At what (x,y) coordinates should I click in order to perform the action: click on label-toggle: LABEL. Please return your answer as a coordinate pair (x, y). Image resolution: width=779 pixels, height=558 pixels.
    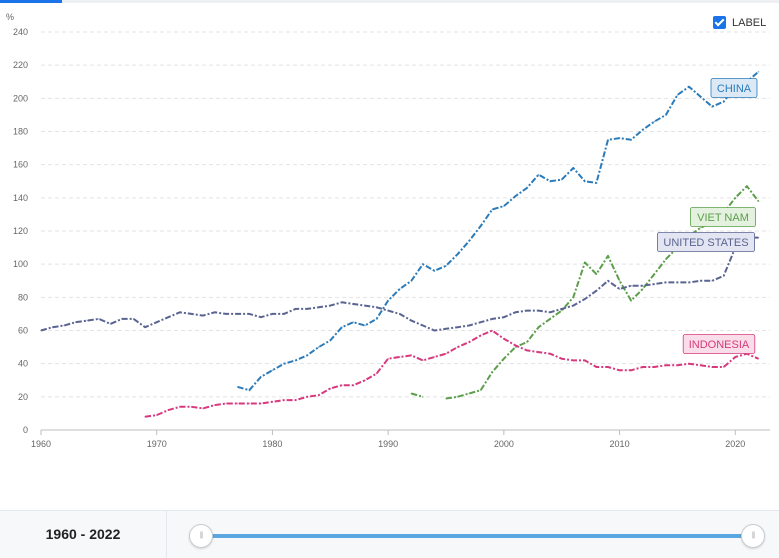
    Looking at the image, I should click on (739, 22).